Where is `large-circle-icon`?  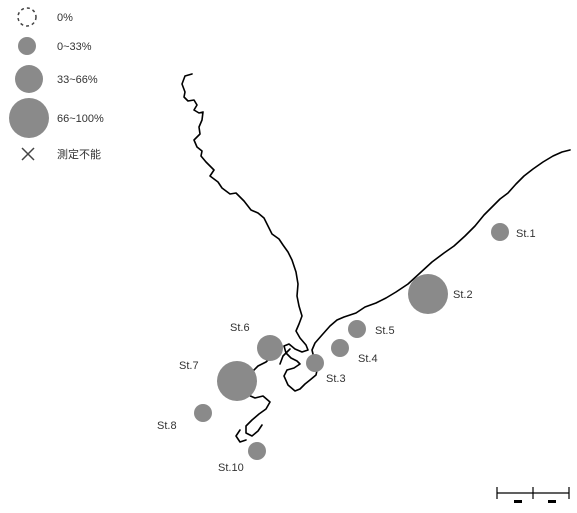
large-circle-icon is located at coordinates (29, 118).